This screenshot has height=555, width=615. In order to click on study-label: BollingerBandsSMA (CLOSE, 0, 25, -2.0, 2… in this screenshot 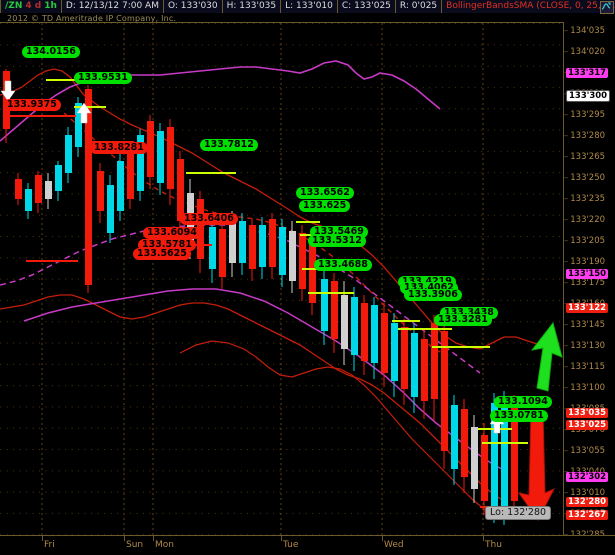, I will do `click(528, 6)`.